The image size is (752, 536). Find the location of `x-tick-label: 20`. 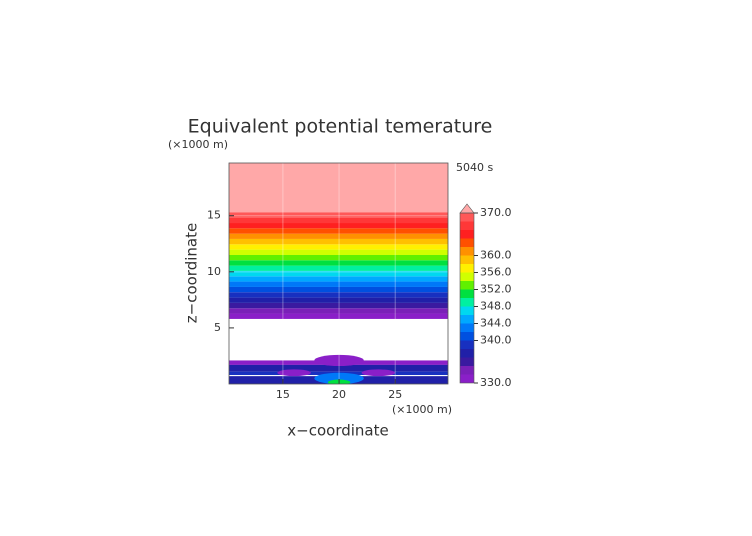

x-tick-label: 20 is located at coordinates (339, 394).